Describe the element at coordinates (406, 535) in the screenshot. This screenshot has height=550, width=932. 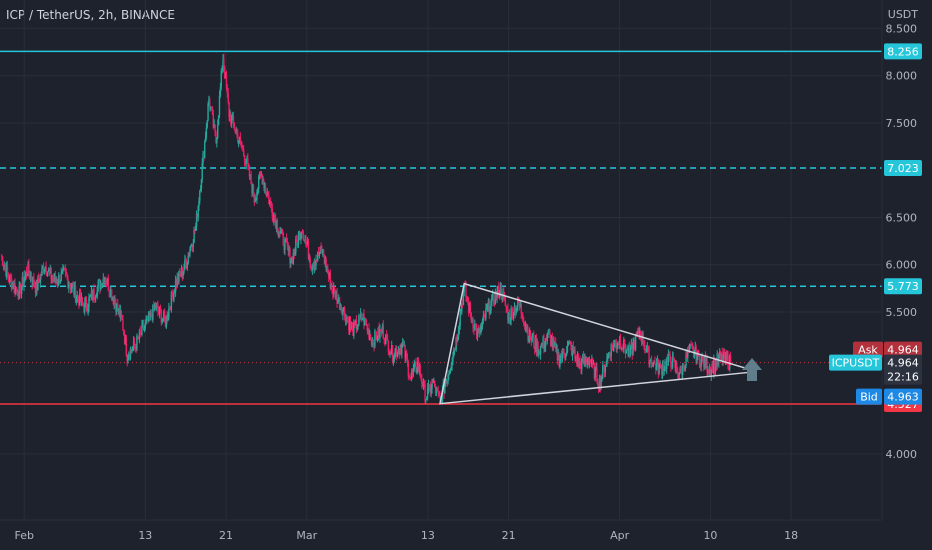
I see `time-axis: Feb 13 21 Mar 13 21 Apr 10 18` at that location.